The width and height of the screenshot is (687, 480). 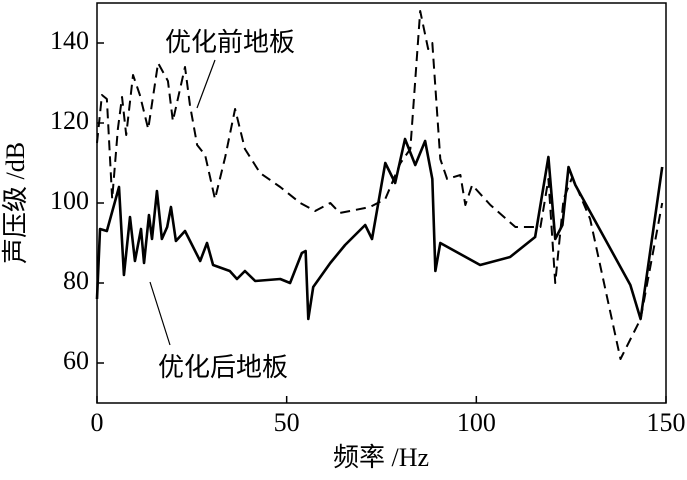 What do you see at coordinates (76, 280) in the screenshot?
I see `y-tick-label: 80` at bounding box center [76, 280].